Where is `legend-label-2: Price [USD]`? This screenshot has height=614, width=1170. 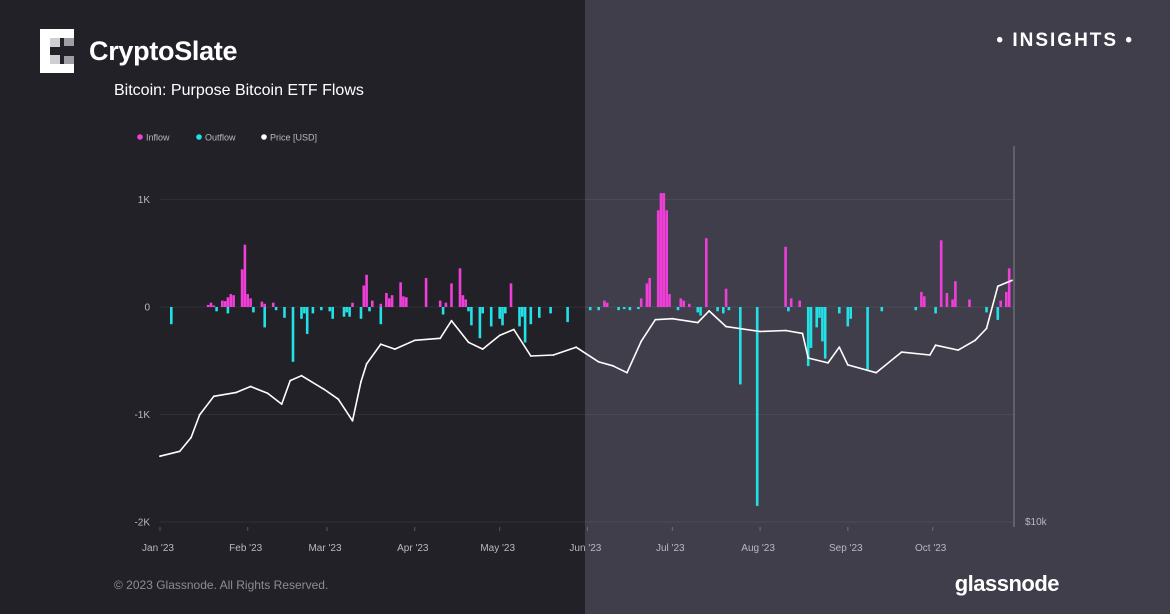 legend-label-2: Price [USD] is located at coordinates (293, 138).